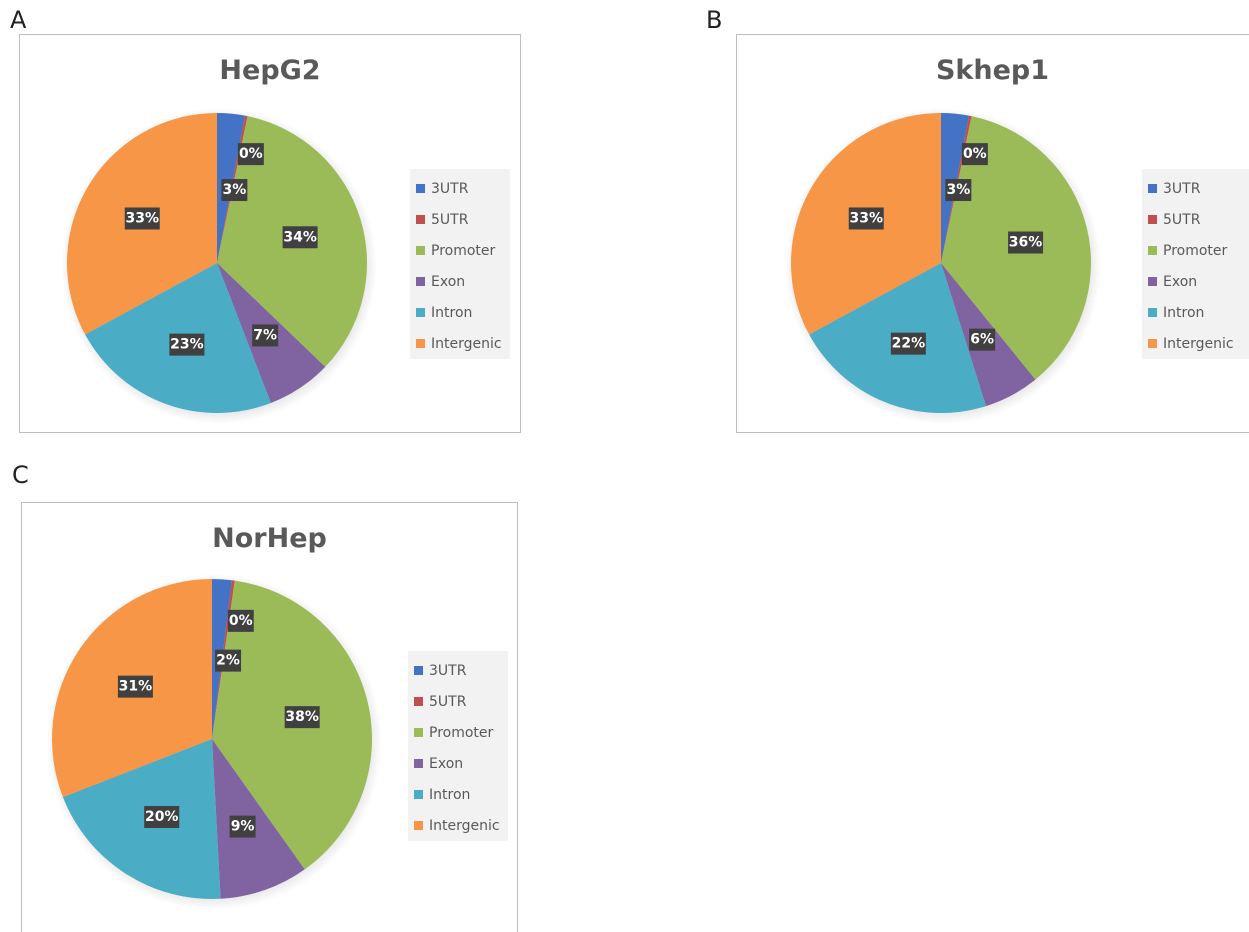 The image size is (1249, 932). I want to click on data-label: 36%, so click(1026, 242).